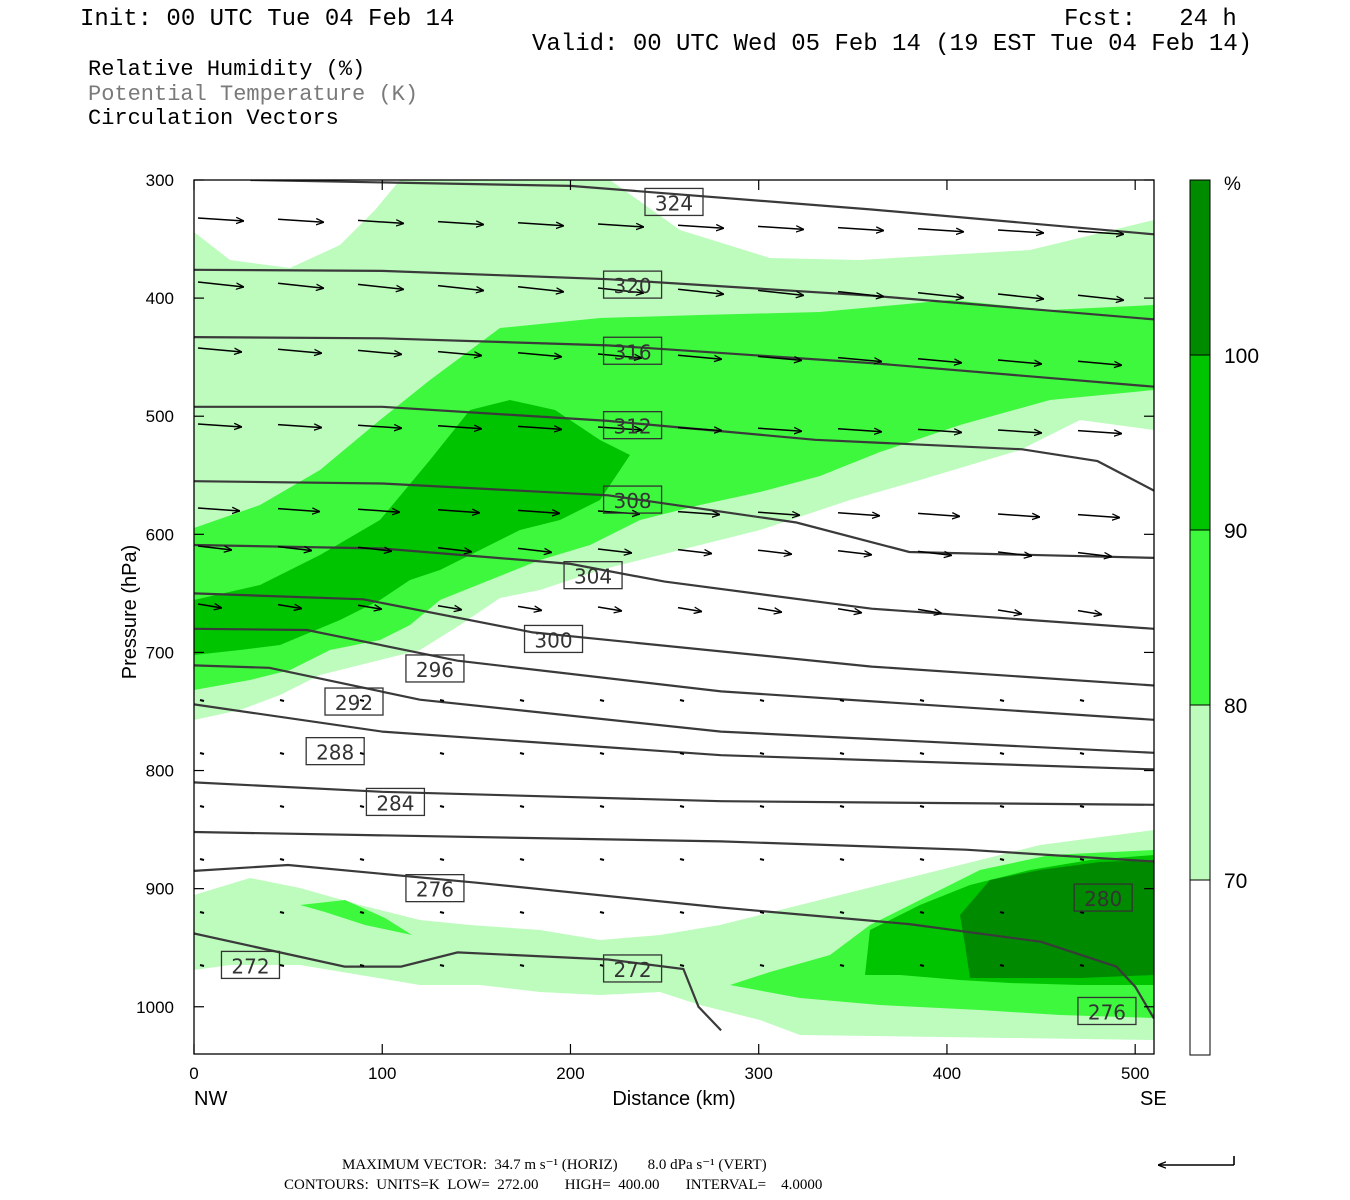 Image resolution: width=1350 pixels, height=1200 pixels. I want to click on colorbar-level-label: 90, so click(1235, 531).